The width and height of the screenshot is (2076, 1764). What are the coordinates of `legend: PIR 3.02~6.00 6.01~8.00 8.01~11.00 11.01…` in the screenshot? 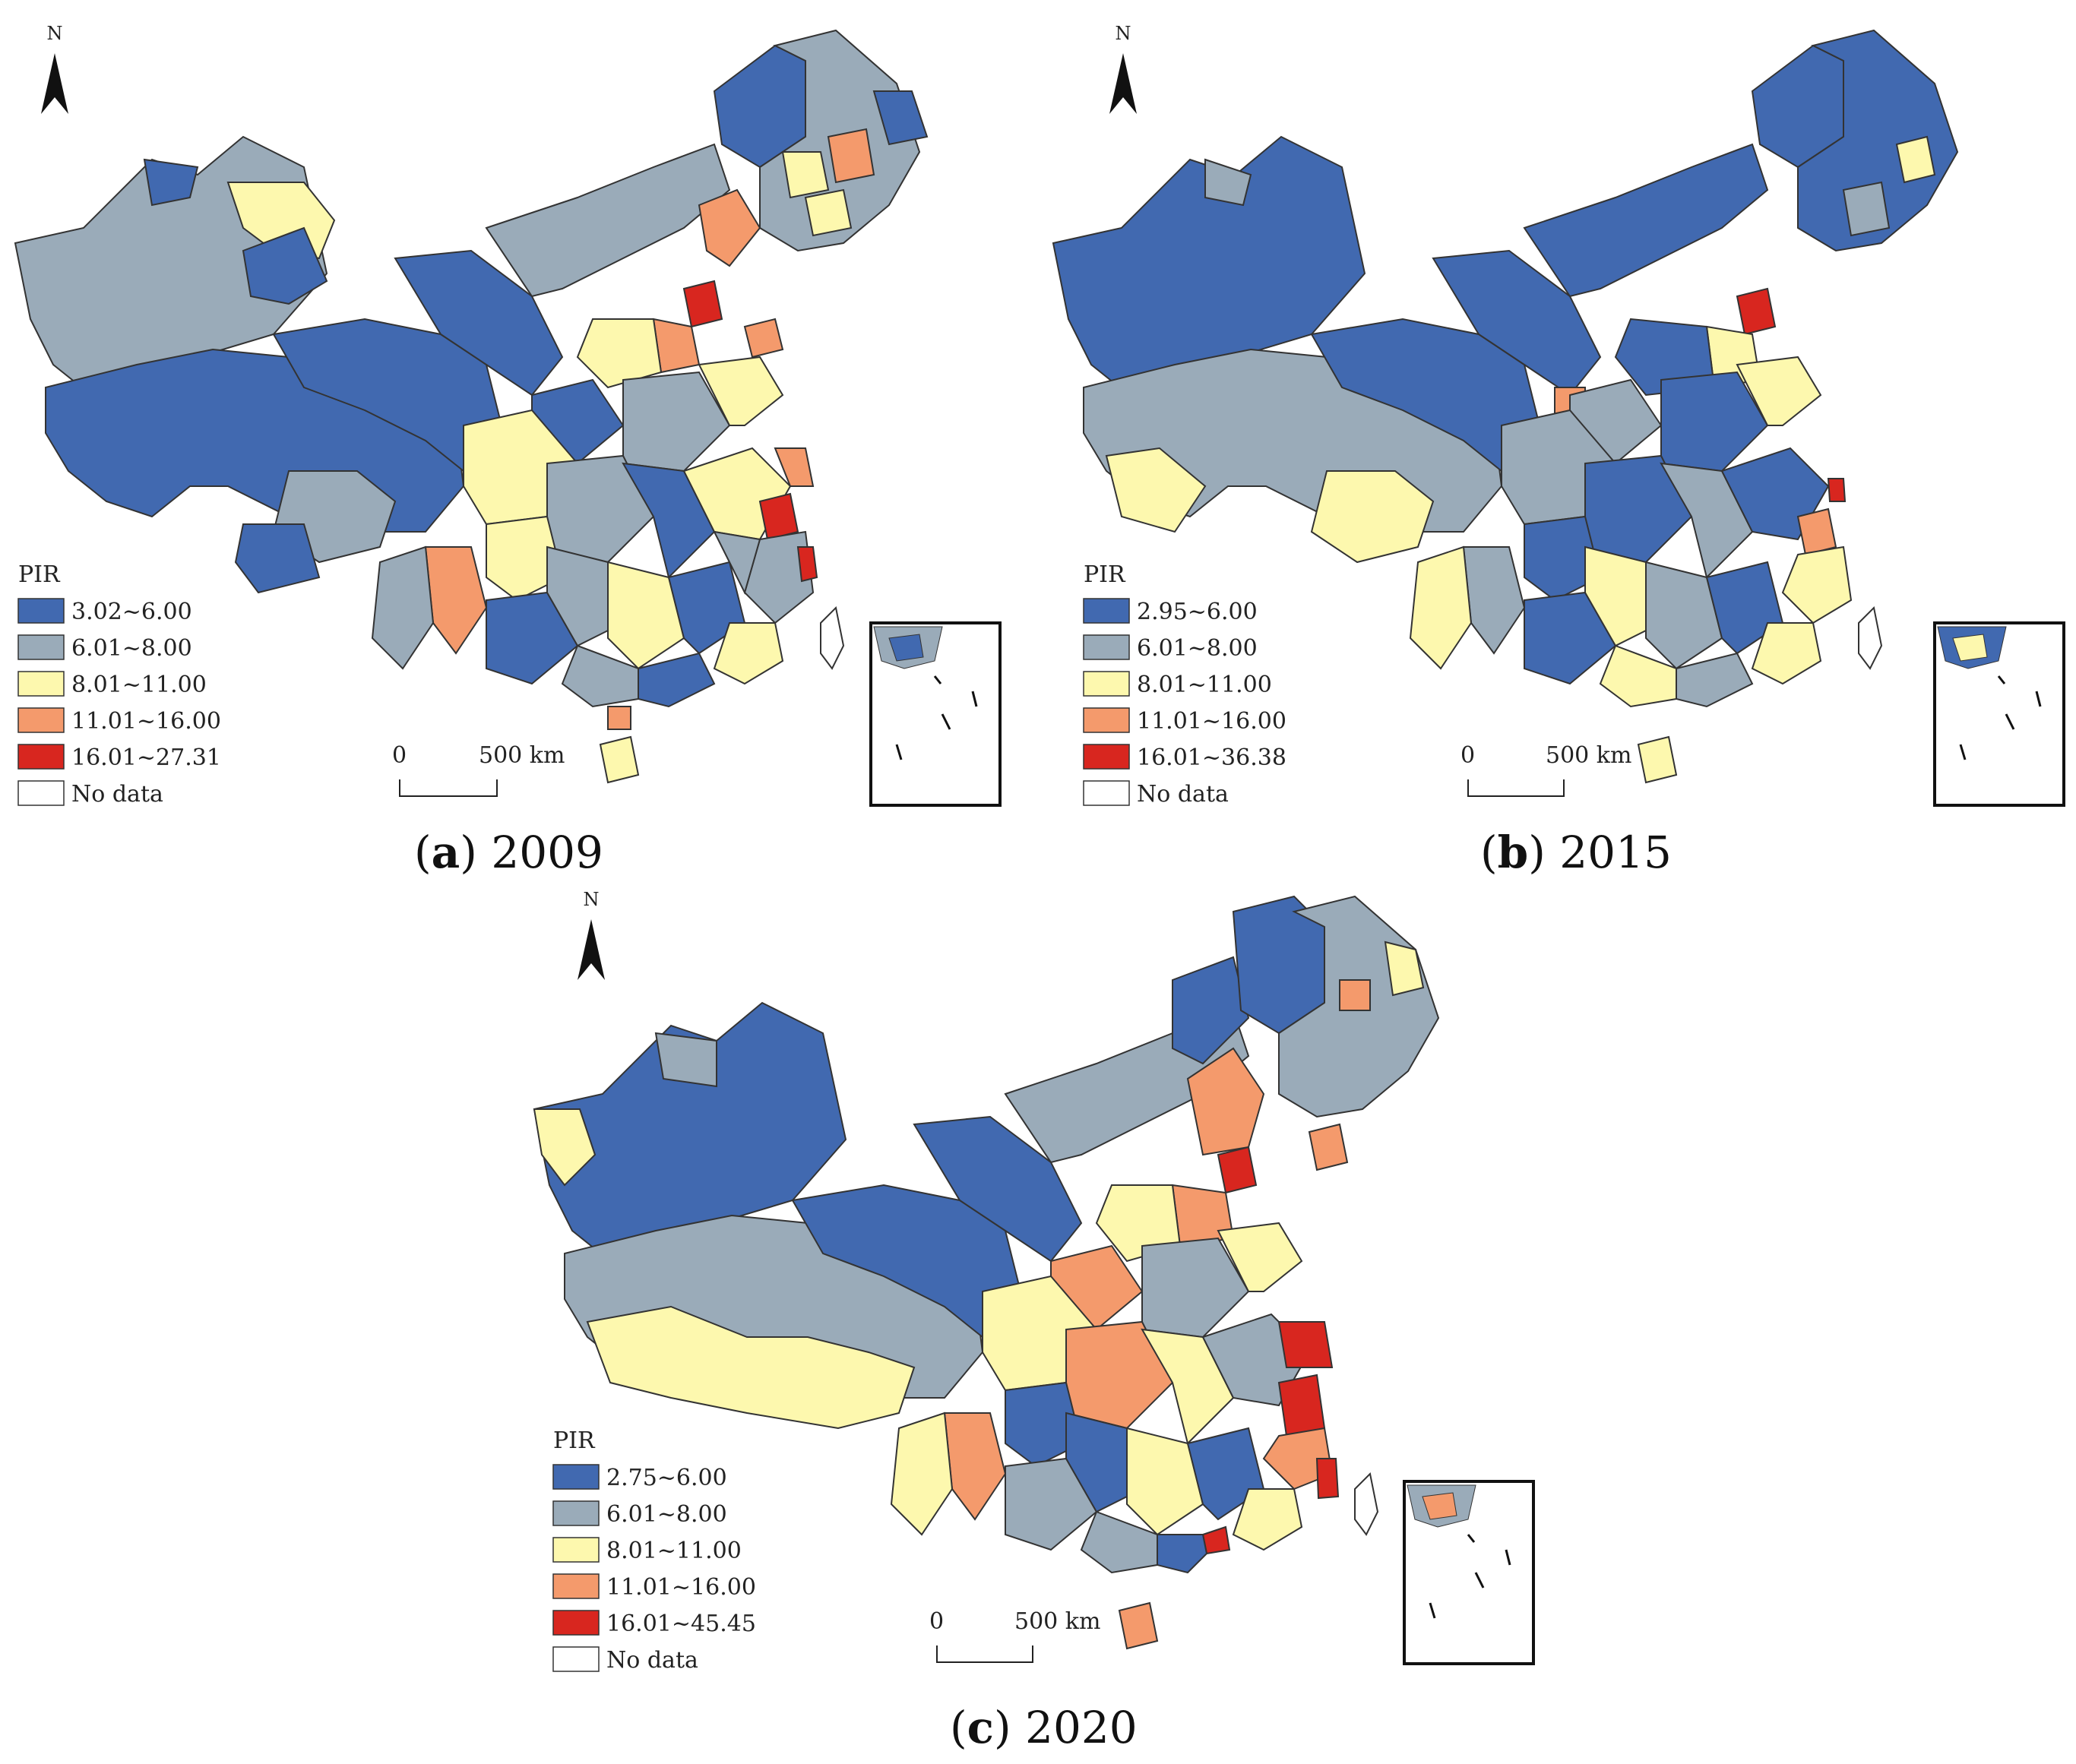 It's located at (119, 684).